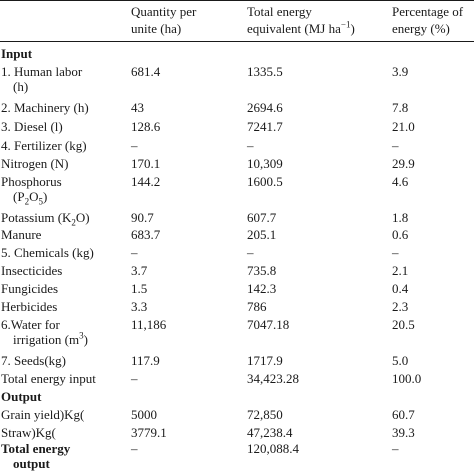 Image resolution: width=474 pixels, height=474 pixels. What do you see at coordinates (428, 11) in the screenshot?
I see `header-percent-line1: Percentage of` at bounding box center [428, 11].